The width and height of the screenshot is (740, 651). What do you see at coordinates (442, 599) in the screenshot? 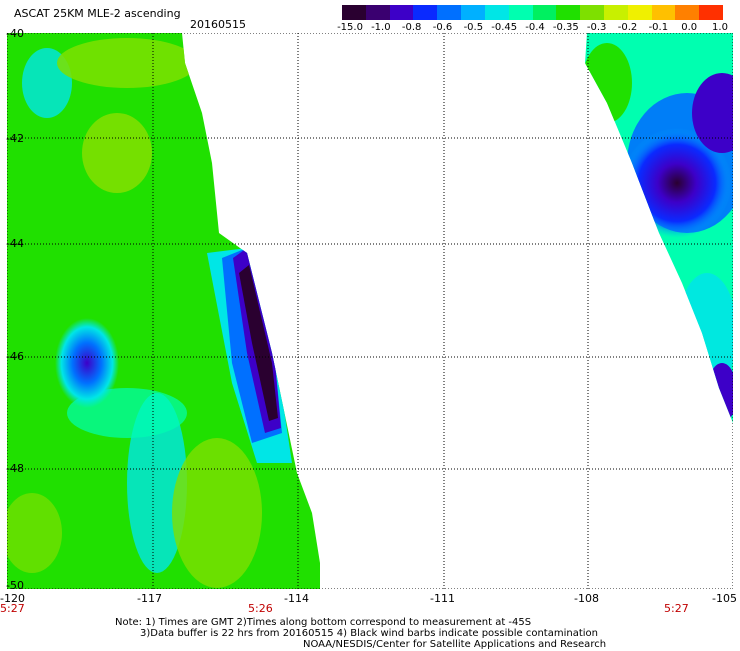
I see `lon-label: -111` at bounding box center [442, 599].